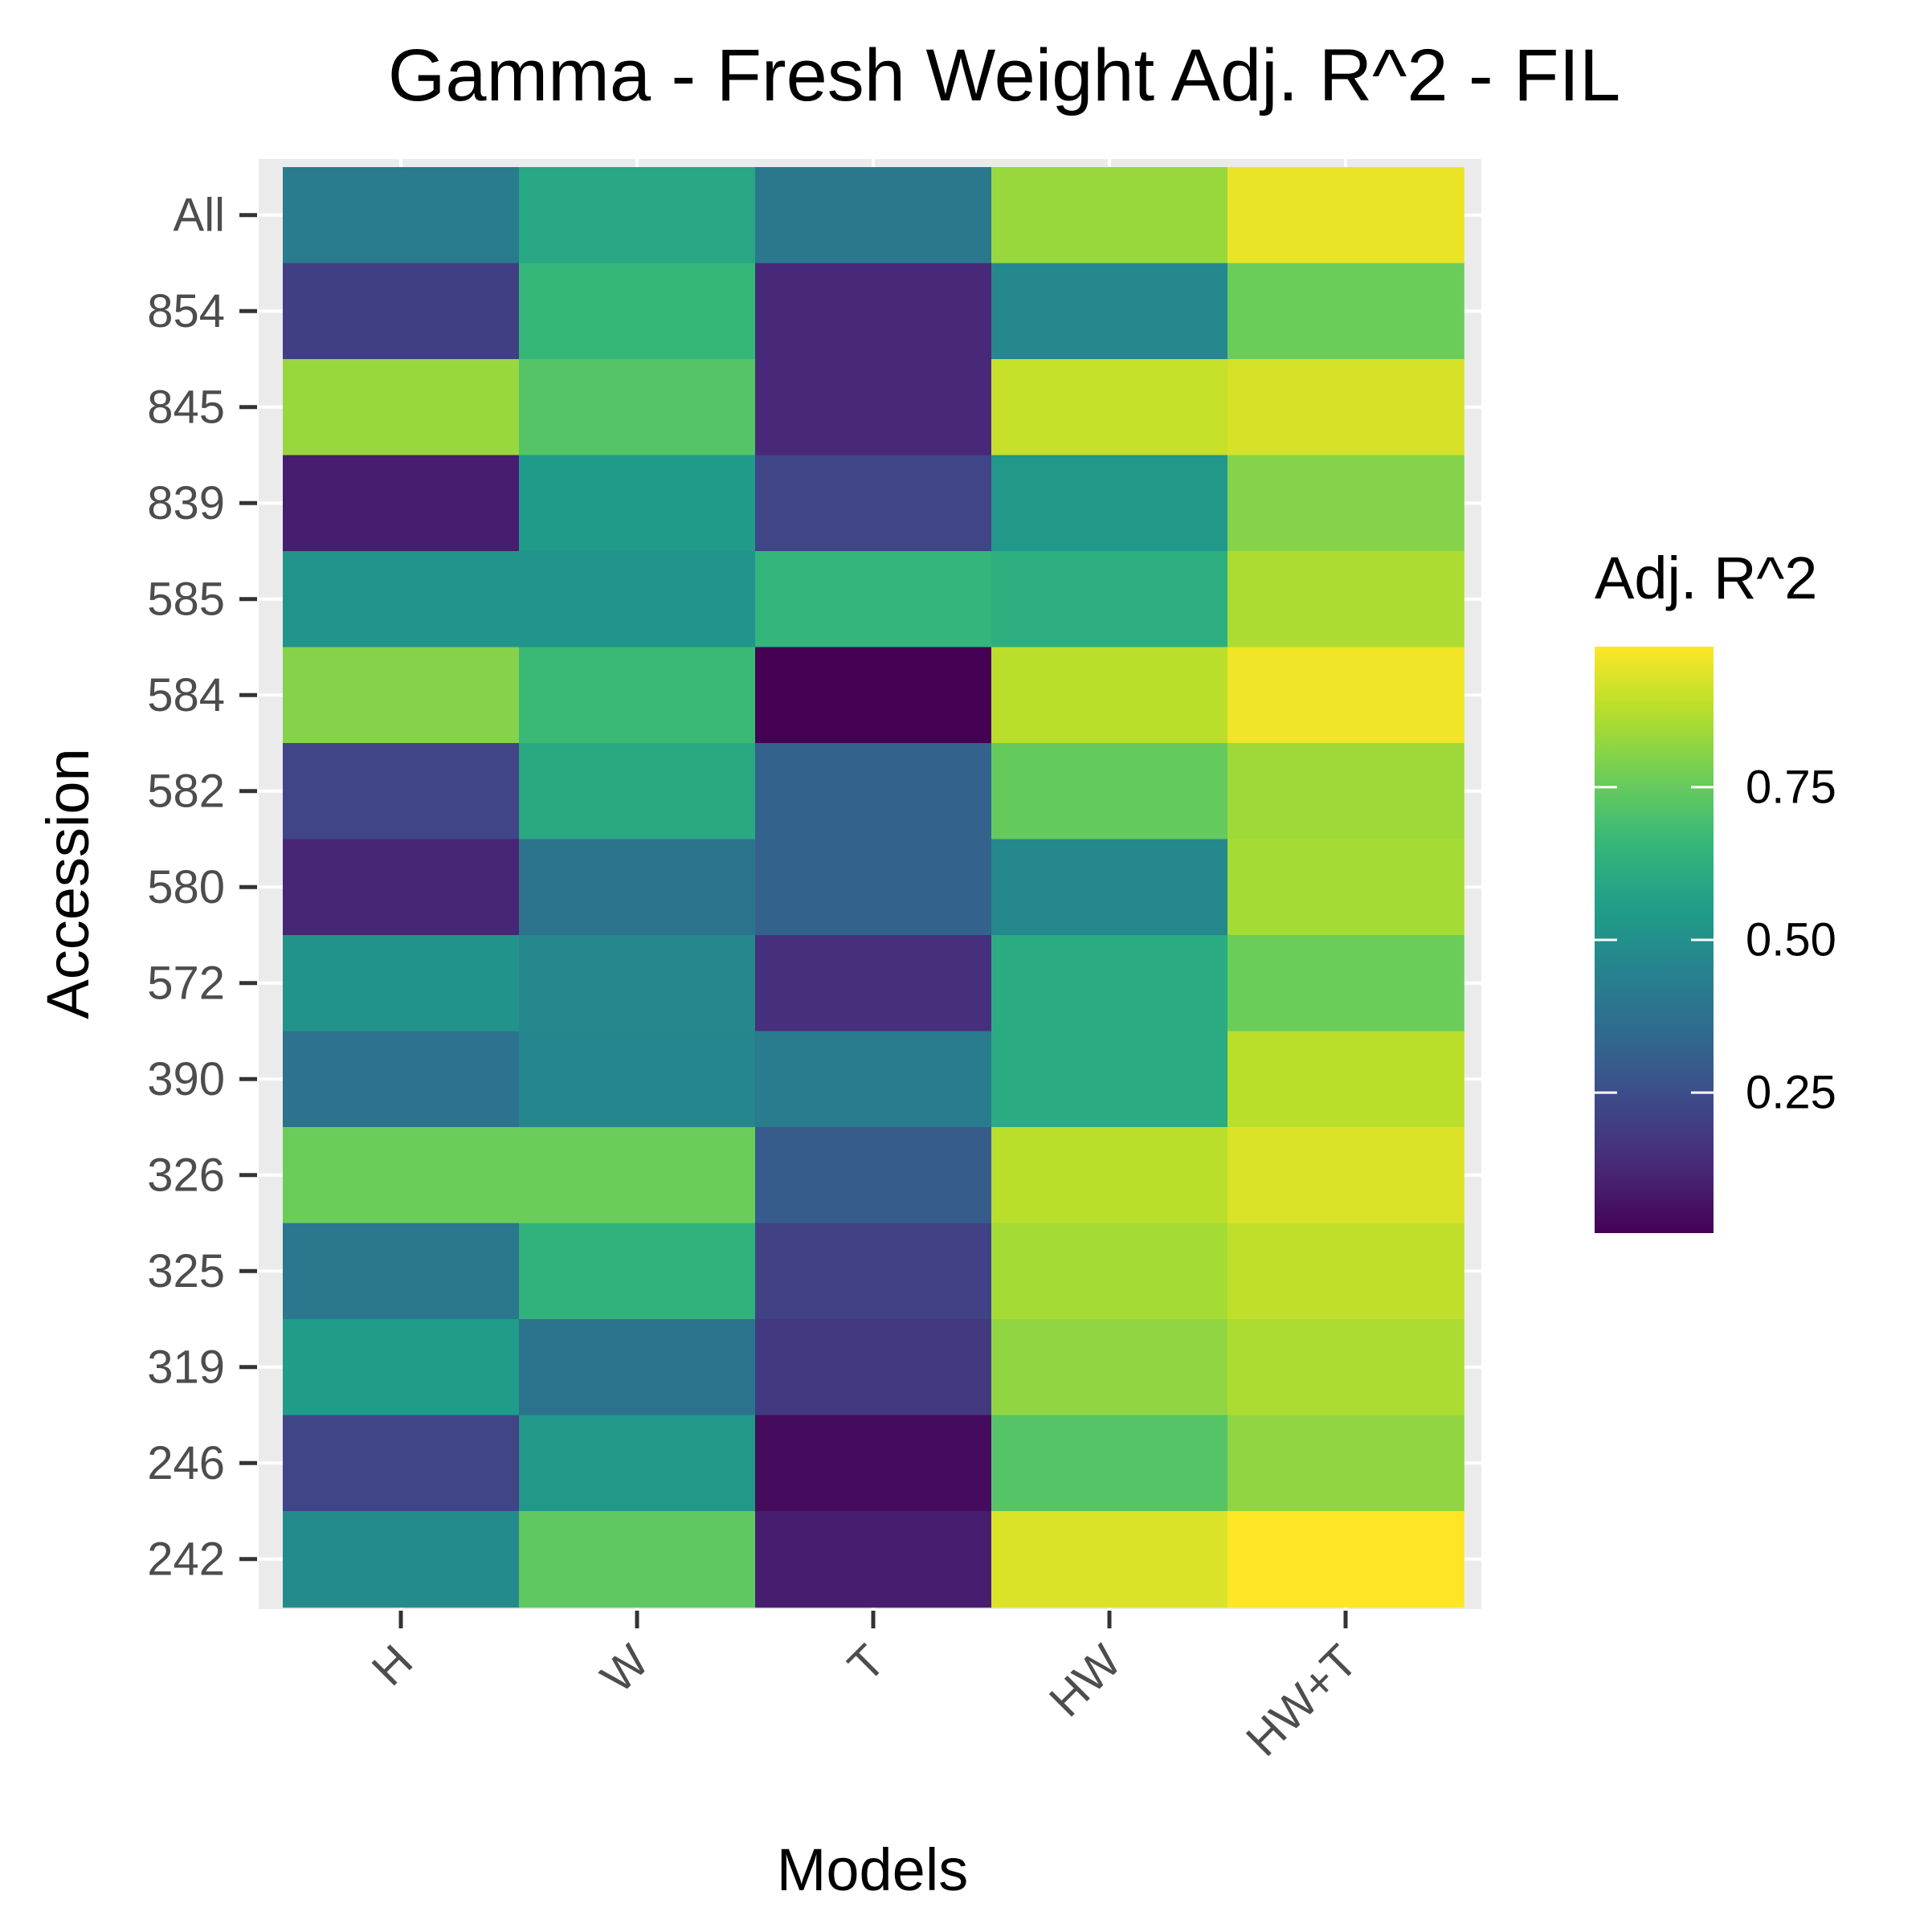 The height and width of the screenshot is (1932, 1928). What do you see at coordinates (1085, 1681) in the screenshot?
I see `x-tick-label: HW` at bounding box center [1085, 1681].